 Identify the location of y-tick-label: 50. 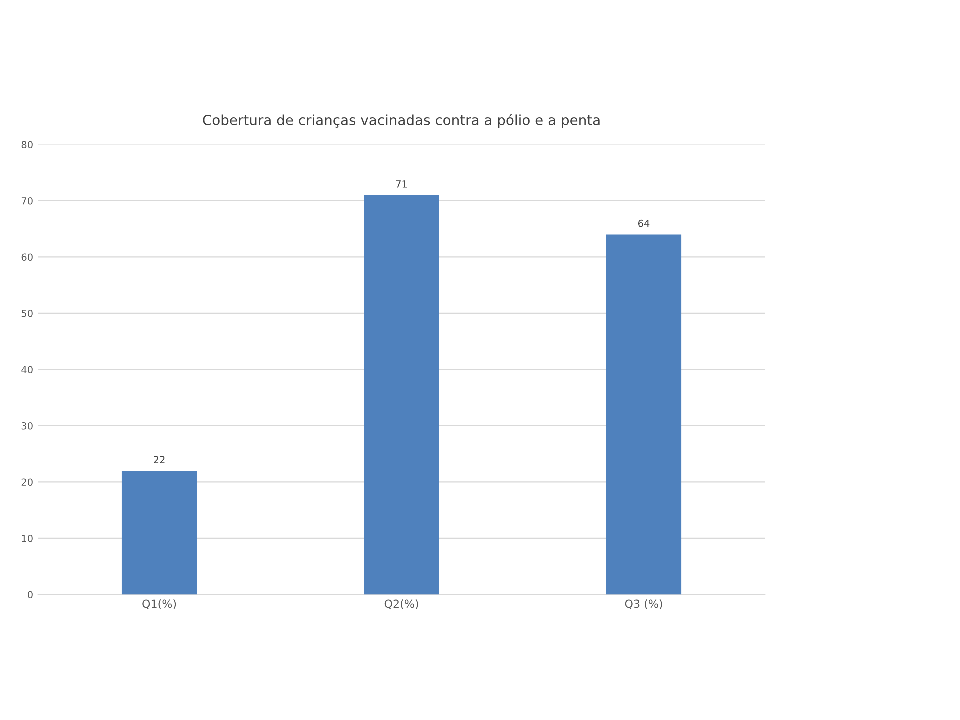
(27, 314).